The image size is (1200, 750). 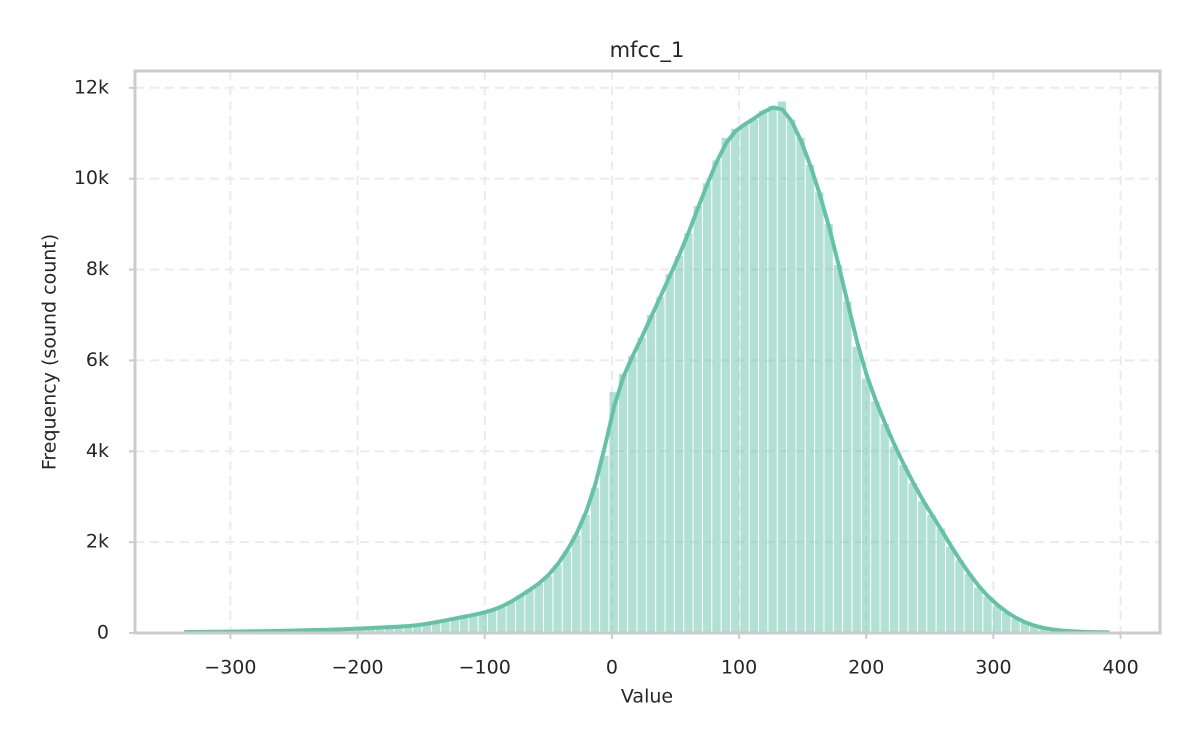 What do you see at coordinates (97, 360) in the screenshot?
I see `y-tick-label: 6k` at bounding box center [97, 360].